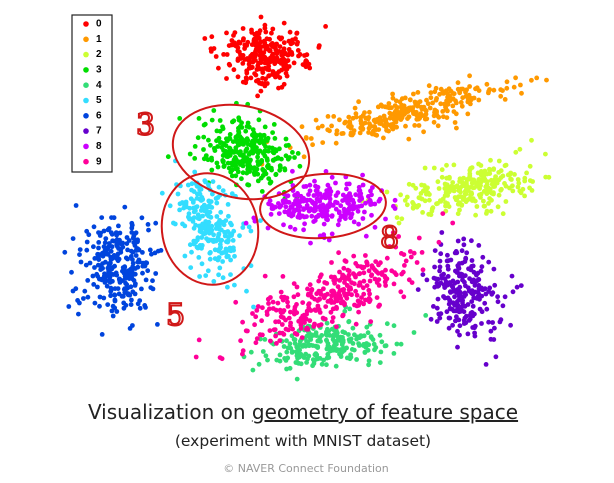  Describe the element at coordinates (170, 412) in the screenshot. I see `caption-prefix: Visualization on` at that location.